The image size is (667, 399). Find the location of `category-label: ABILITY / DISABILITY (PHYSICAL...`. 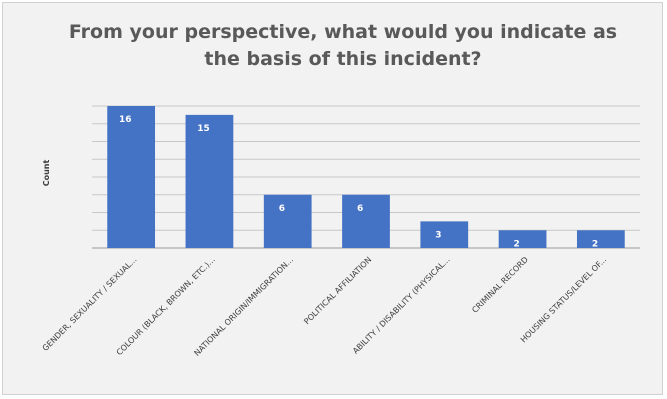

category-label: ABILITY / DISABILITY (PHYSICAL... is located at coordinates (401, 305).